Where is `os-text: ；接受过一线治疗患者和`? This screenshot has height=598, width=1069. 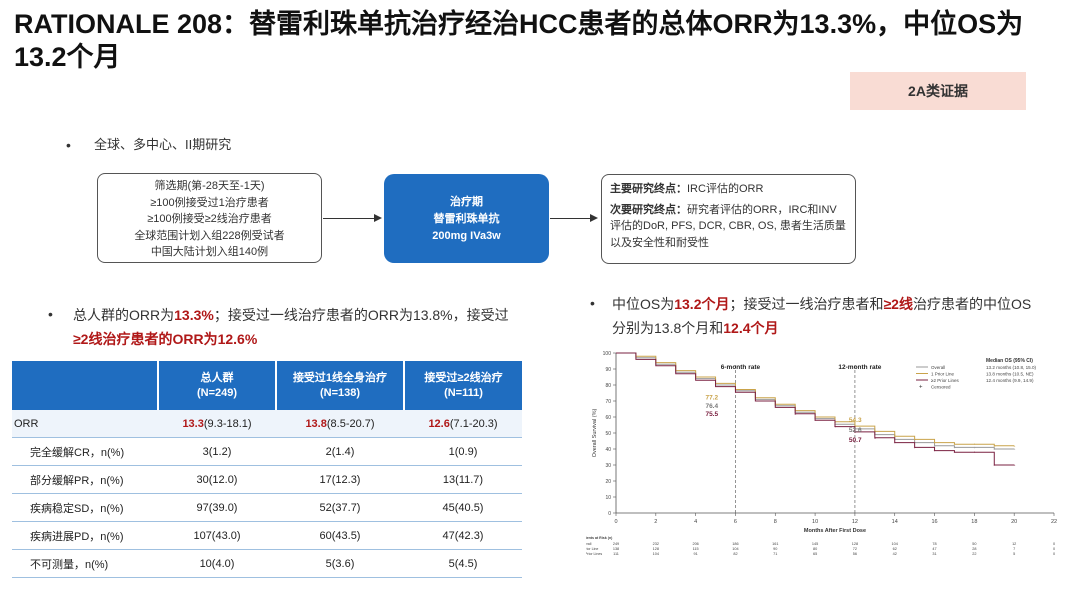 os-text: ；接受过一线治疗患者和 is located at coordinates (806, 304).